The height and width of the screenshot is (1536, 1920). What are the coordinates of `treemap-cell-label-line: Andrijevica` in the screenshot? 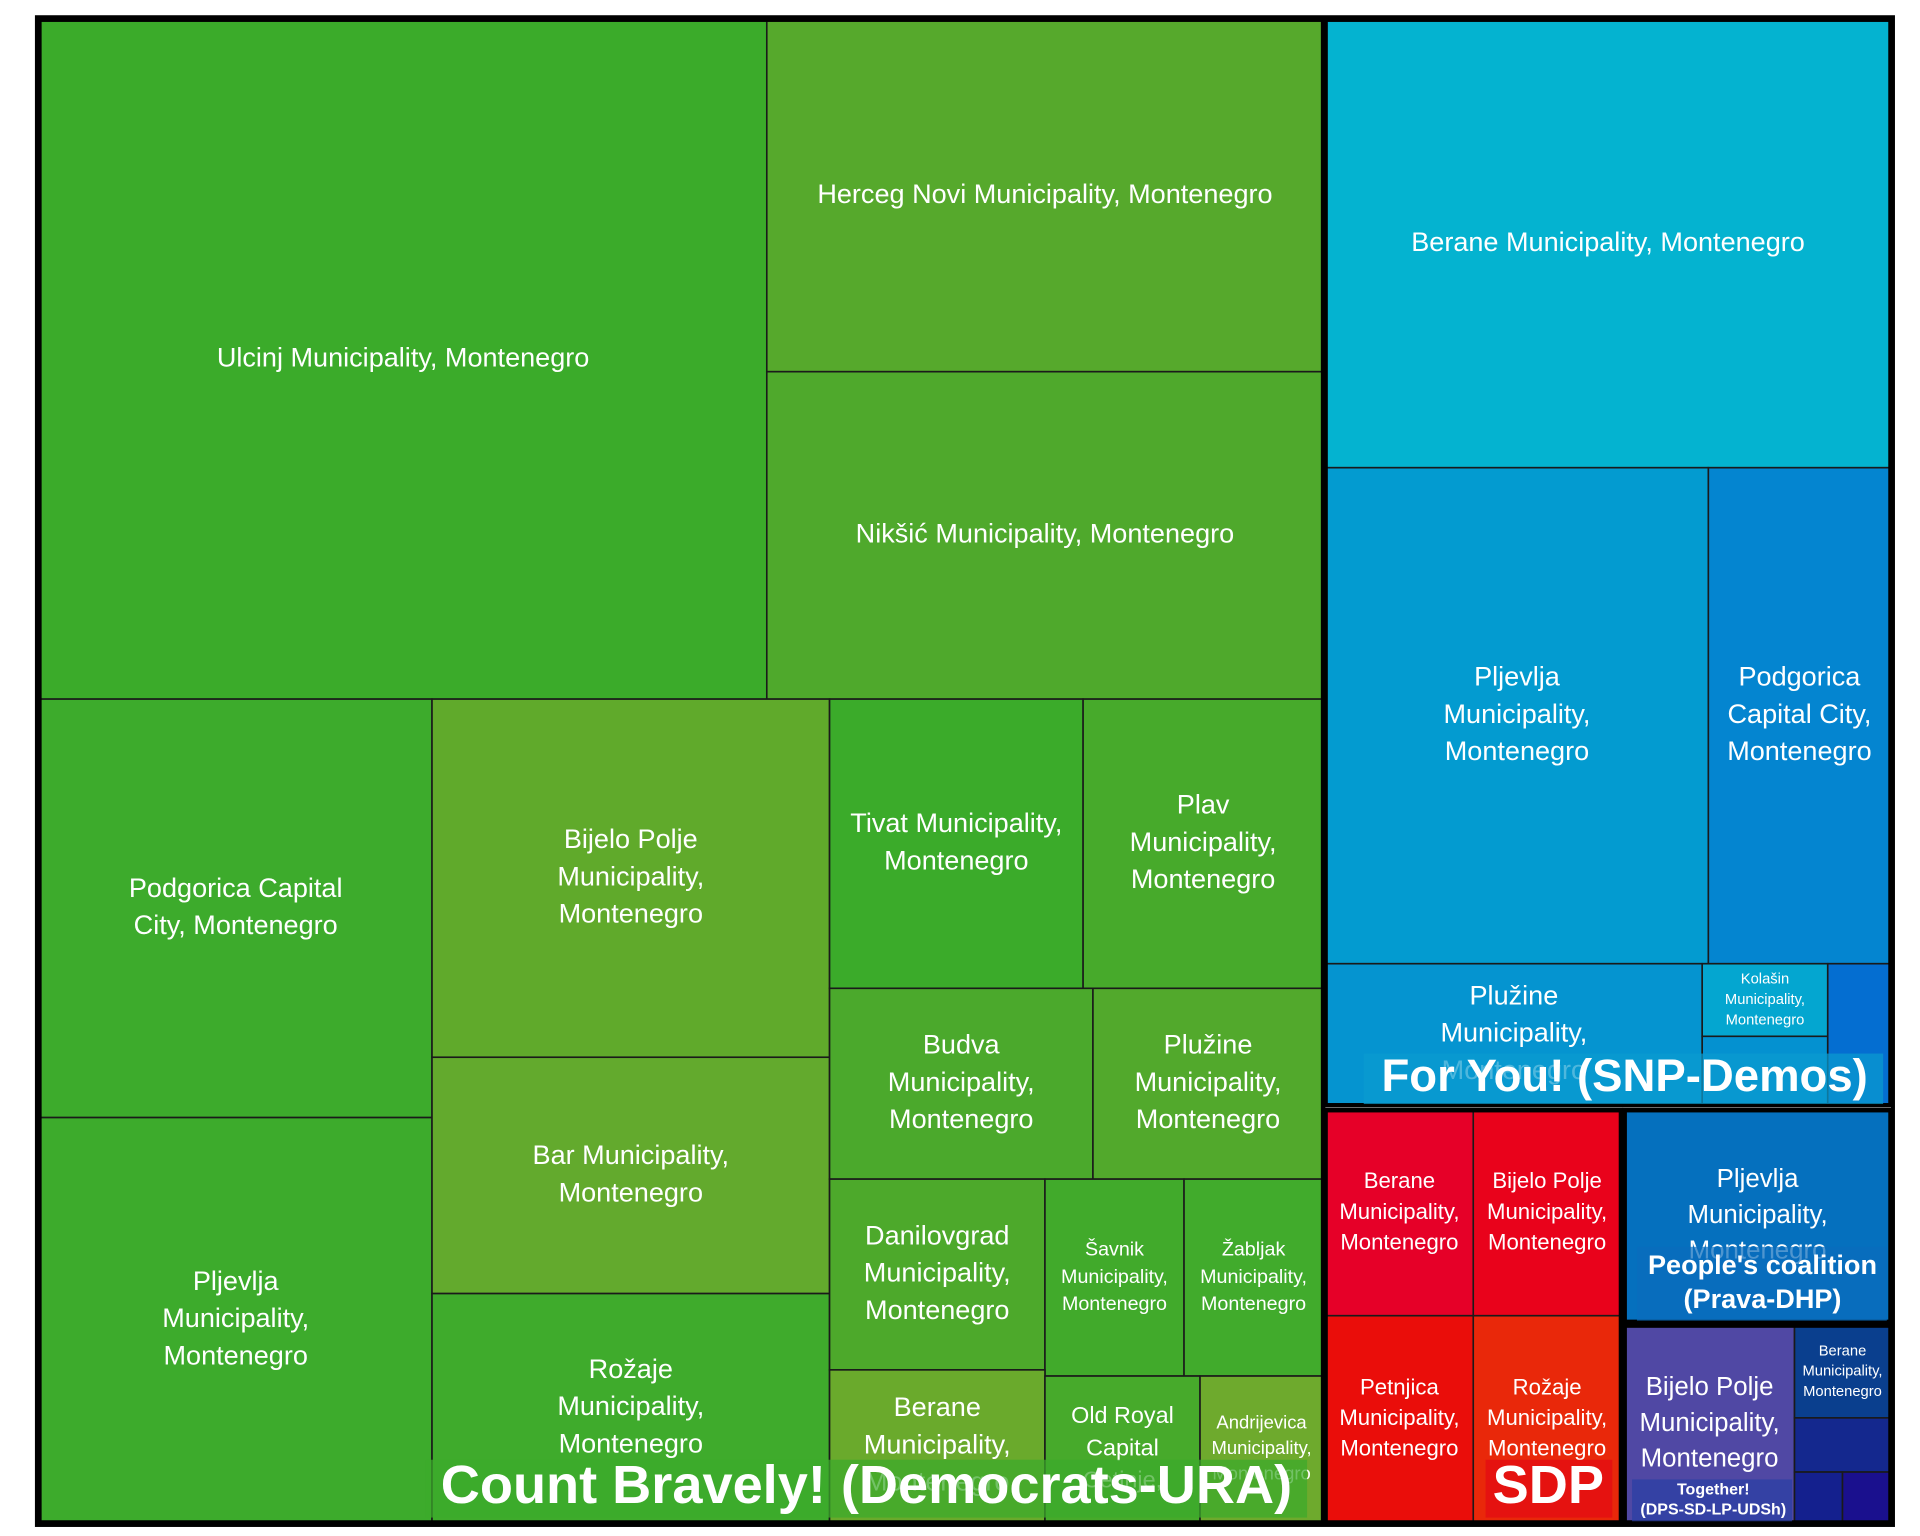 It's located at (1261, 1422).